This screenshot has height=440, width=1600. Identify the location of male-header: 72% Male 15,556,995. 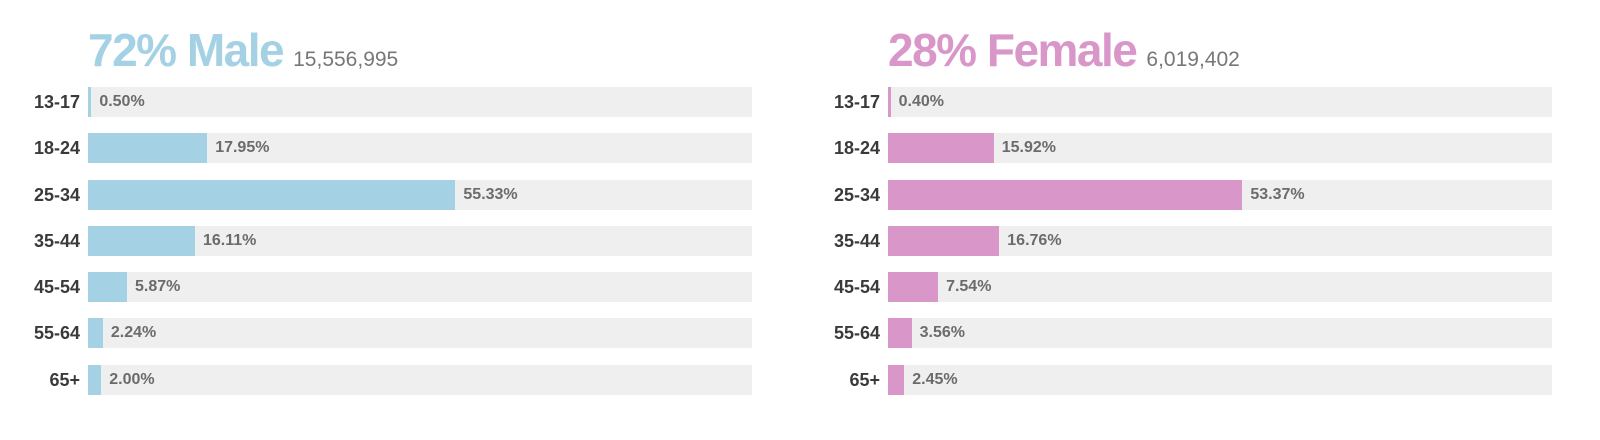
(243, 50).